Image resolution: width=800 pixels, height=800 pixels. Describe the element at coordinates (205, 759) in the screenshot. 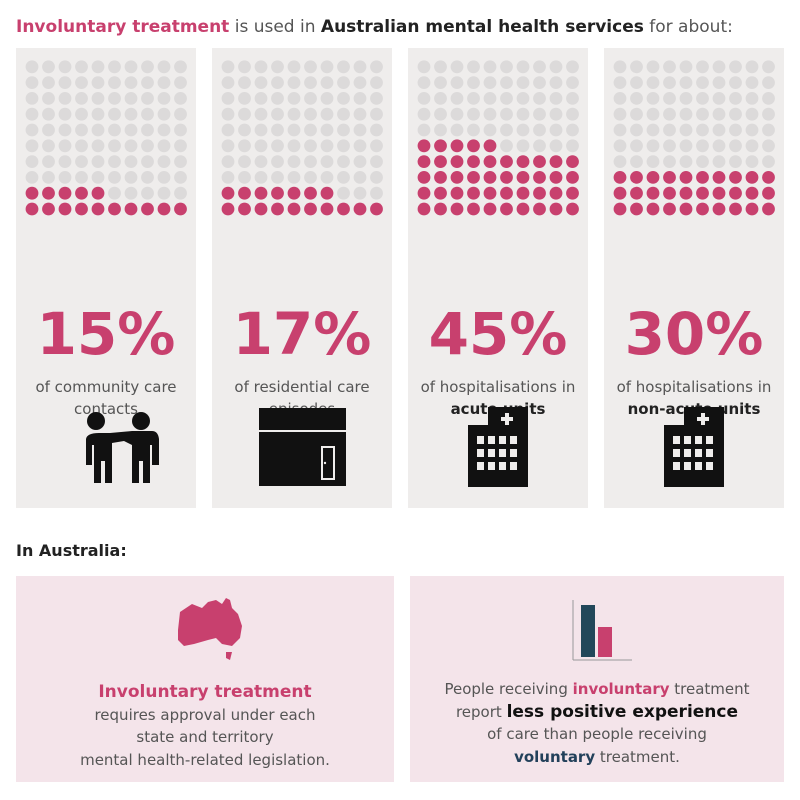

I see `text-segment: mental health-related legislation.` at that location.